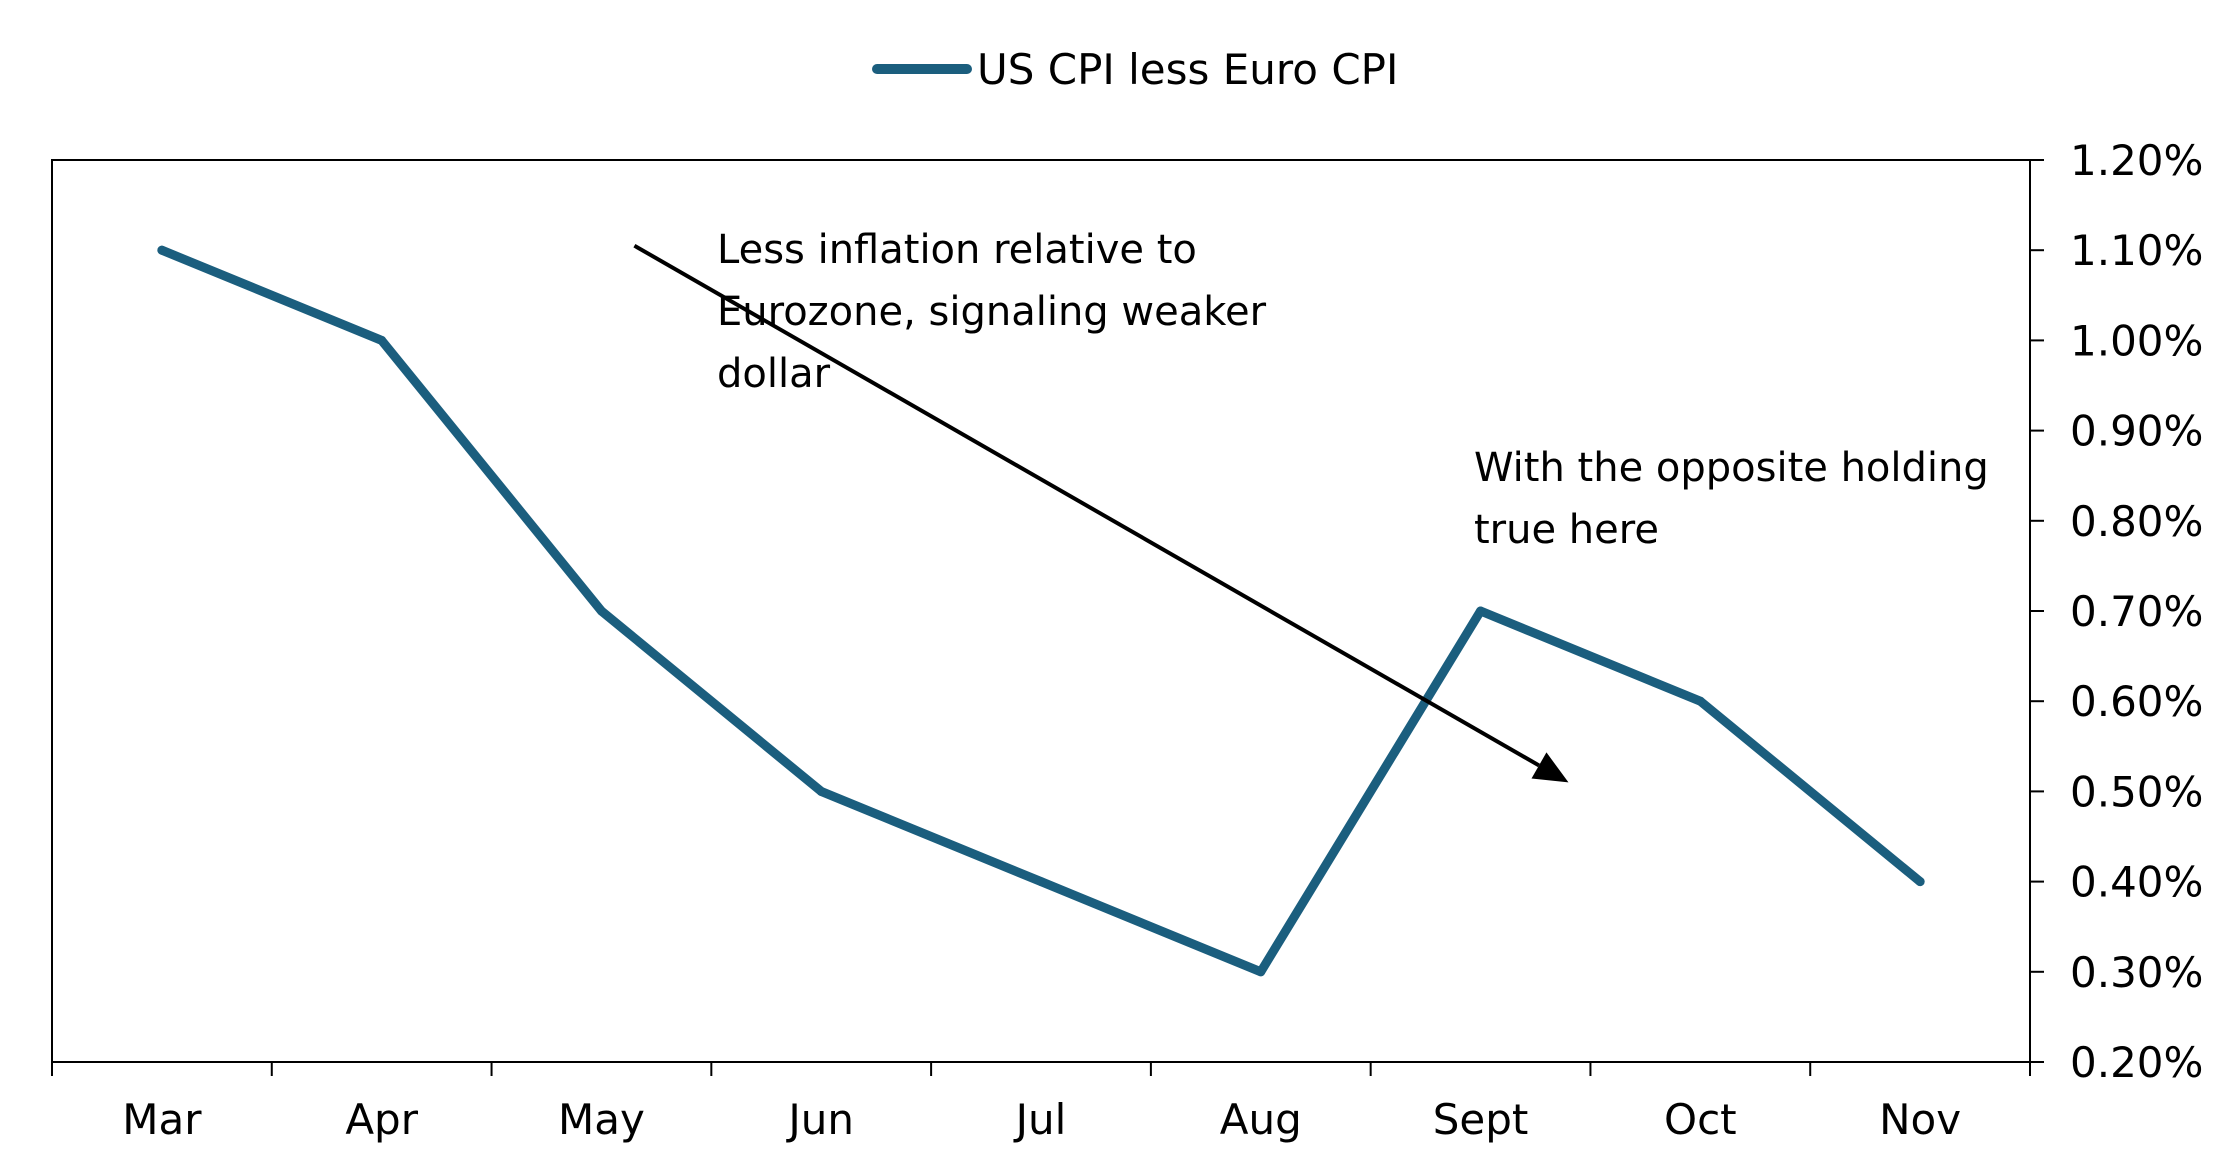  I want to click on annotation-weaker-line-3: dollar, so click(774, 374).